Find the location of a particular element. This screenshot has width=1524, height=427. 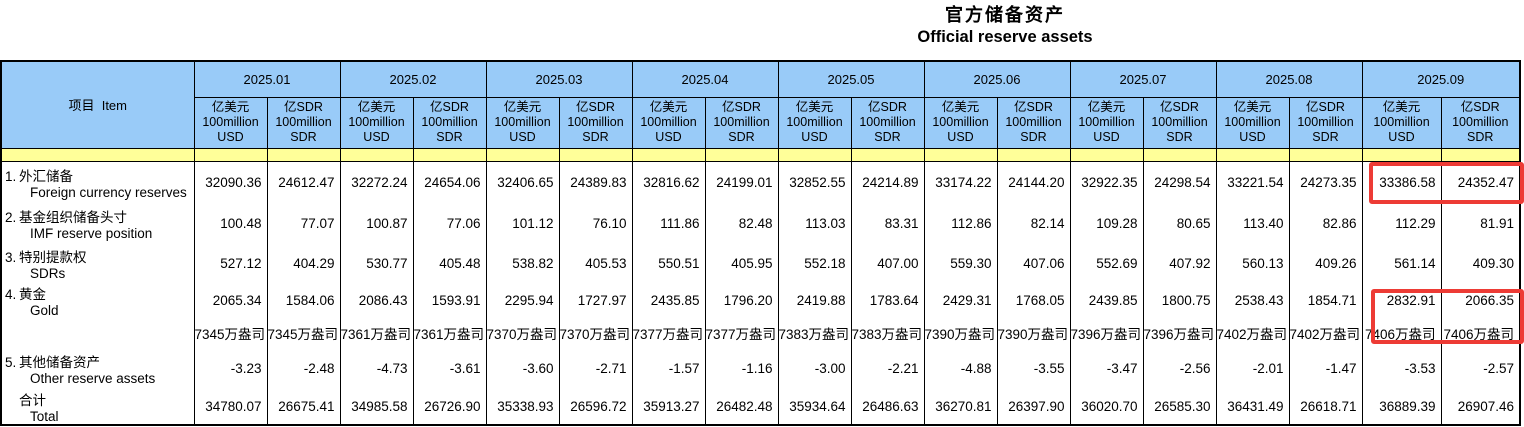

value-cell: 26618.71 is located at coordinates (1325, 407).